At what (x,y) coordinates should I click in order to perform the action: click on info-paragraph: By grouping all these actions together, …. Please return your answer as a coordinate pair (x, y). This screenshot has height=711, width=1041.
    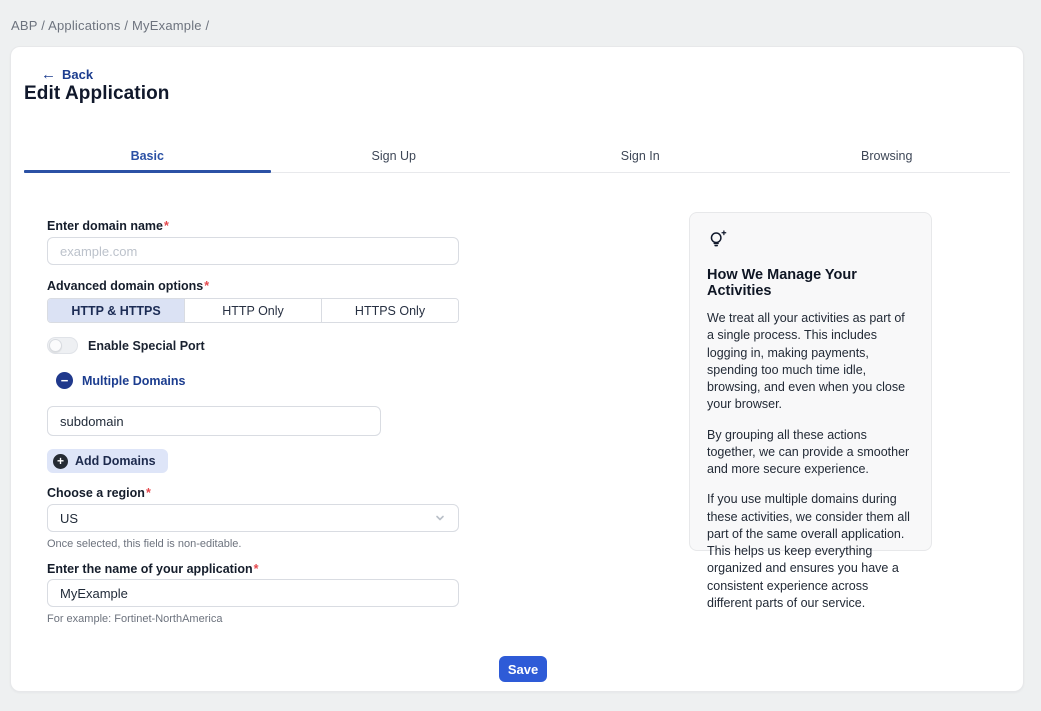
    Looking at the image, I should click on (808, 452).